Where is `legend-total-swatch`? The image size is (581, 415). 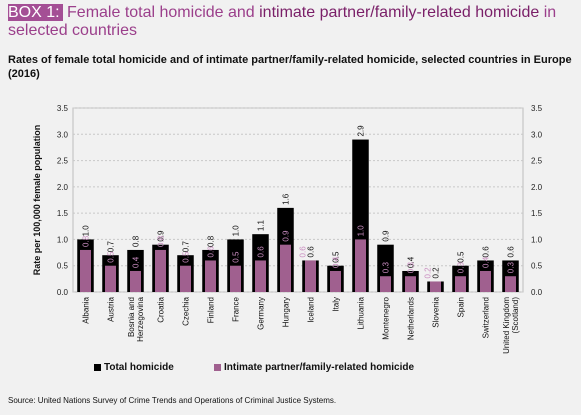
legend-total-swatch is located at coordinates (97, 367).